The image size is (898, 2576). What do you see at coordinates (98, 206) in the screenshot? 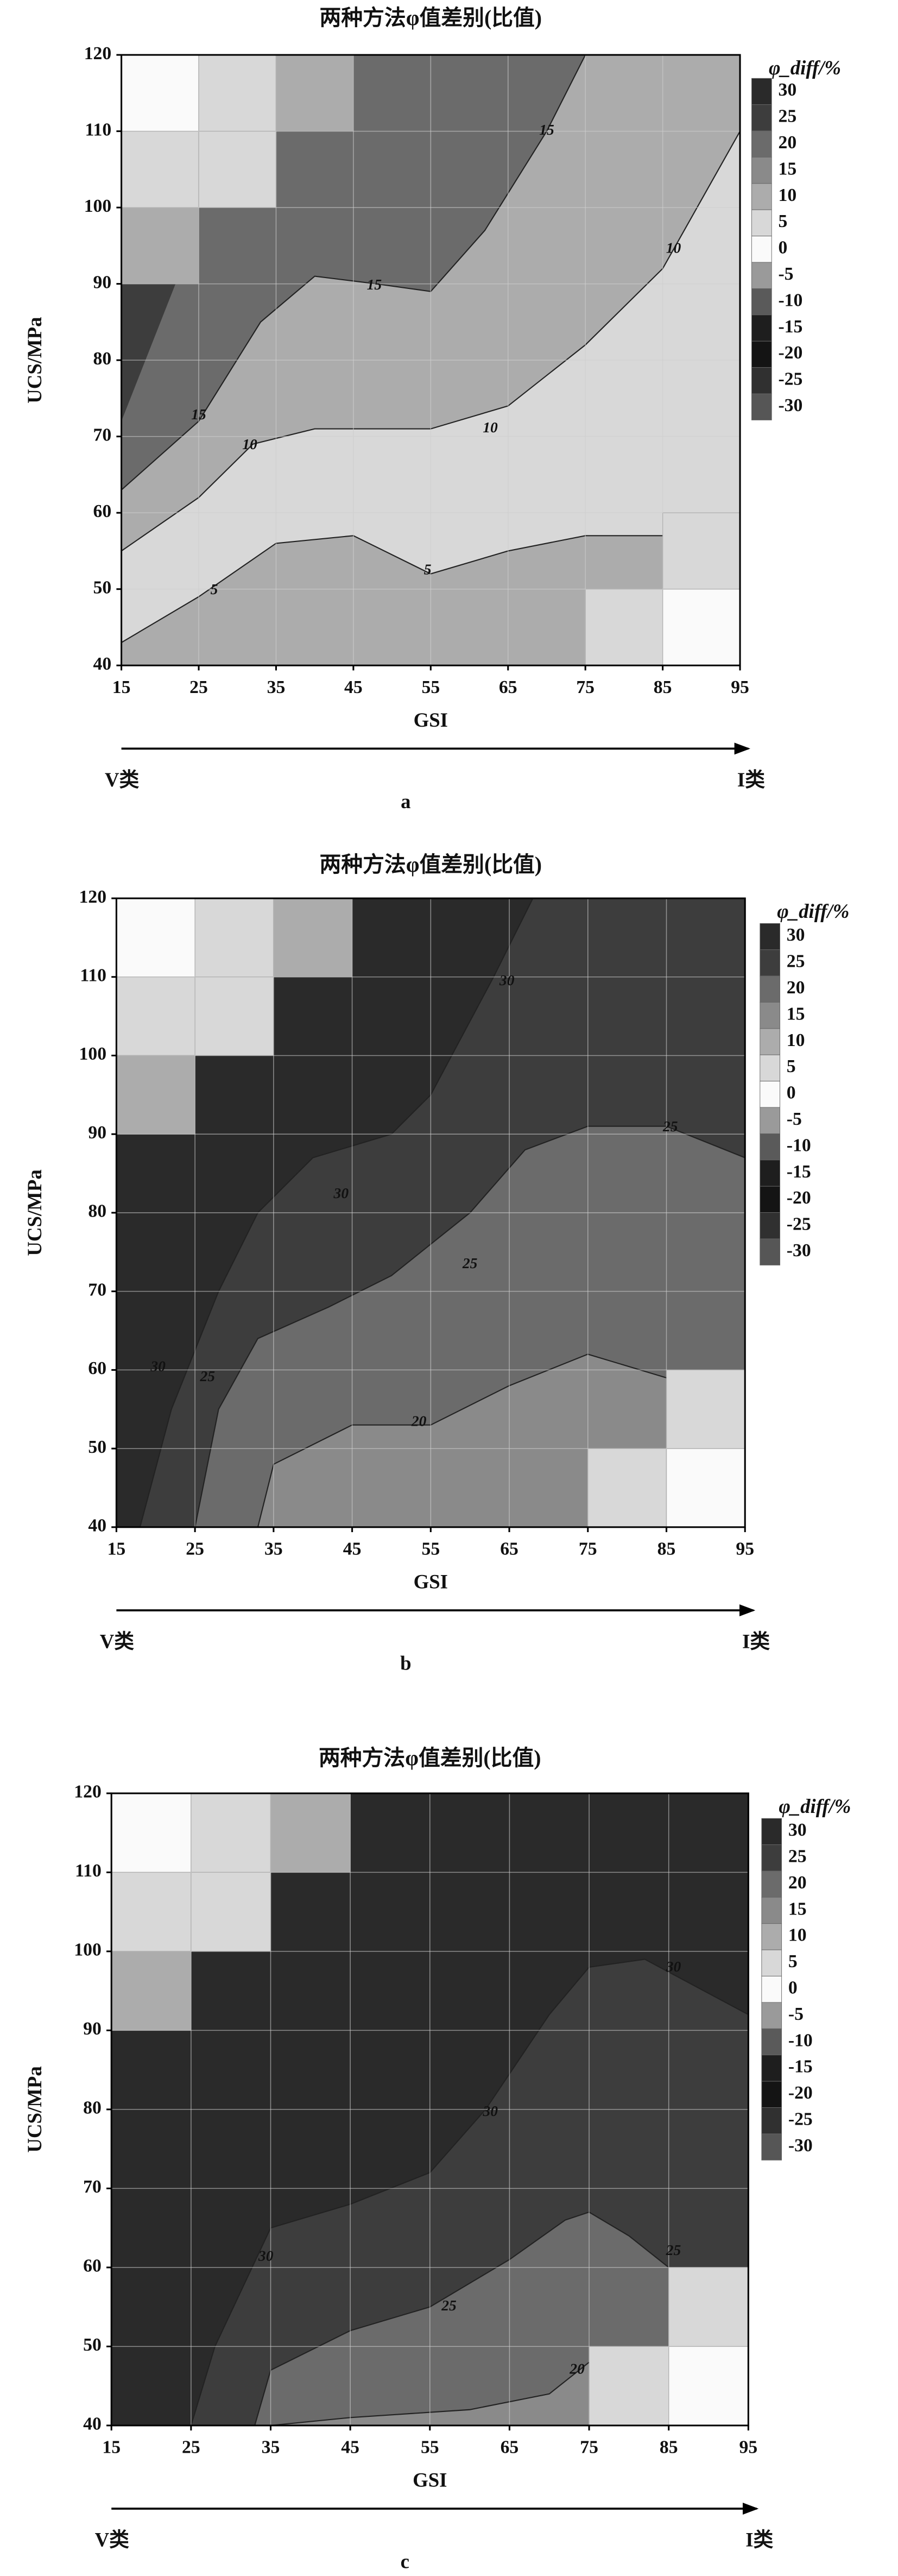
I see `y-tick-label: 100` at bounding box center [98, 206].